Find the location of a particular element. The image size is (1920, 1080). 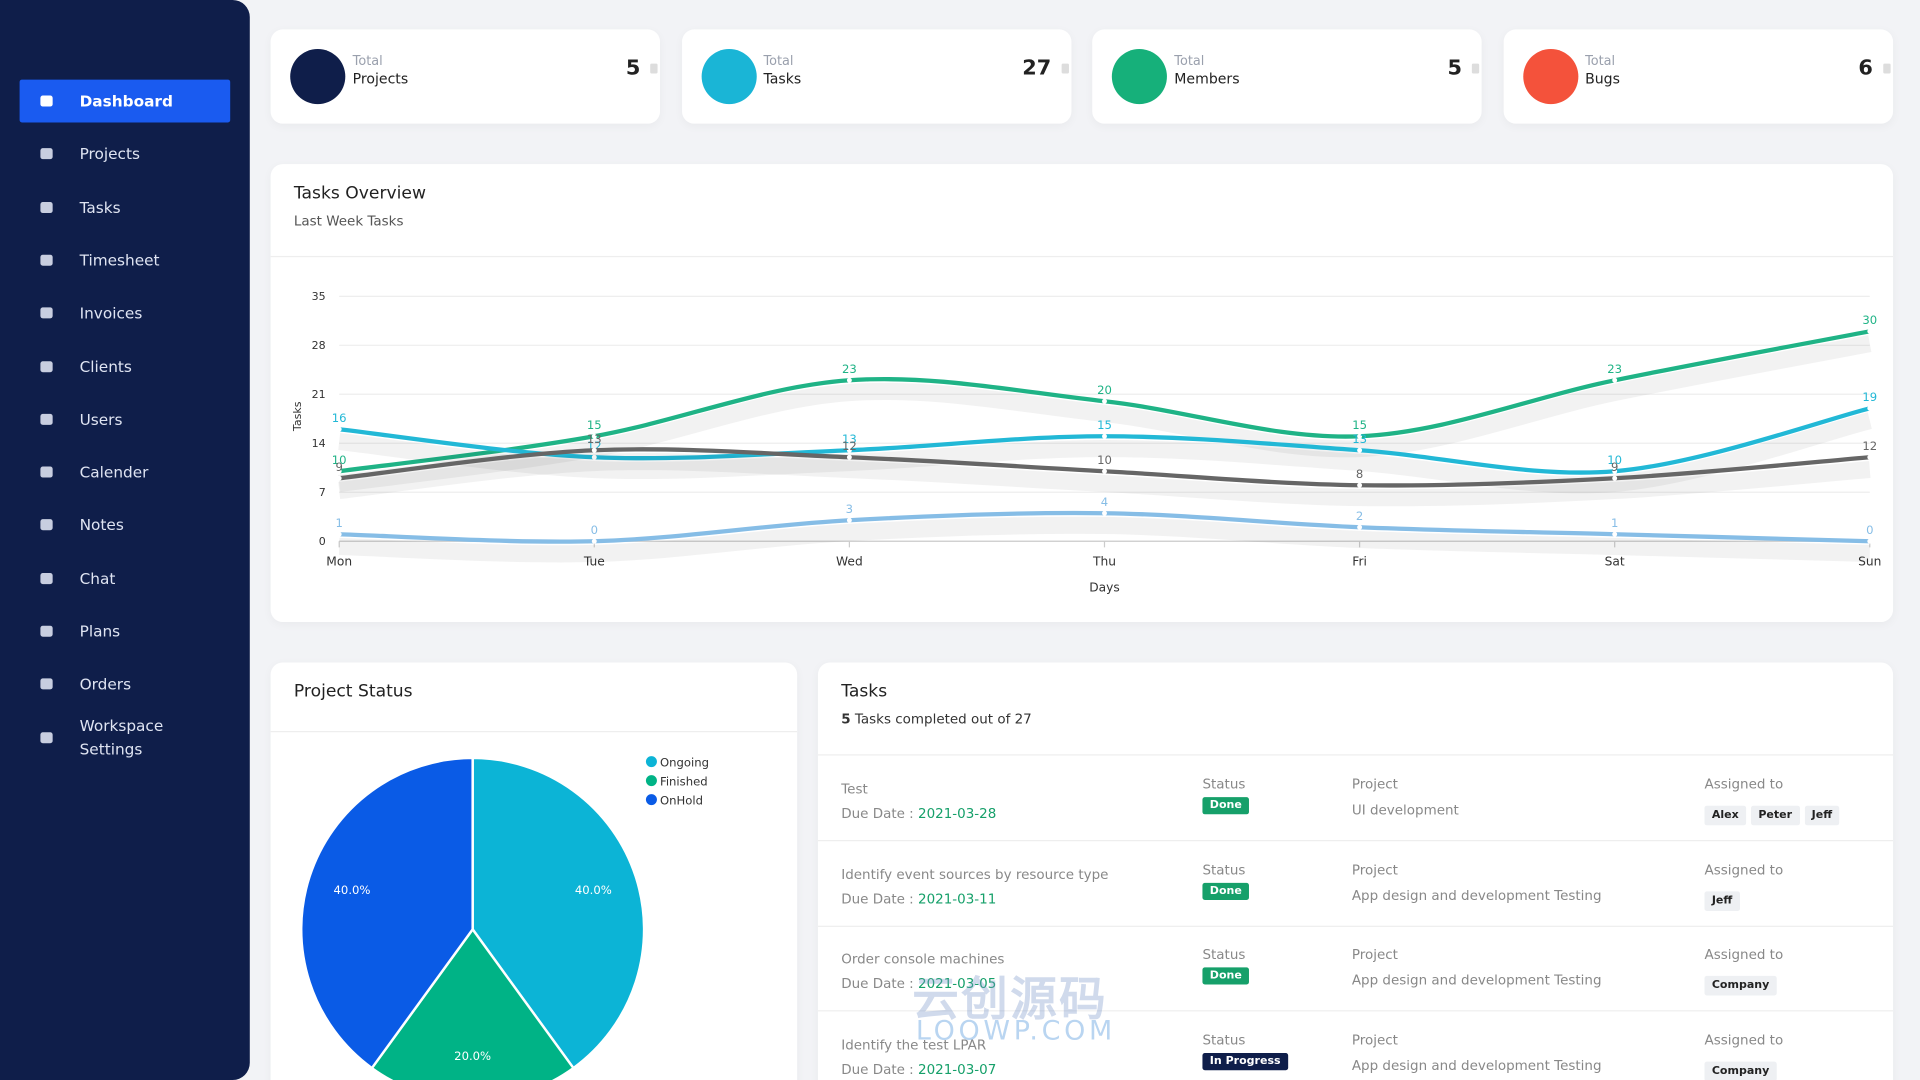

menu-label: Workspace Settings is located at coordinates (121, 737).